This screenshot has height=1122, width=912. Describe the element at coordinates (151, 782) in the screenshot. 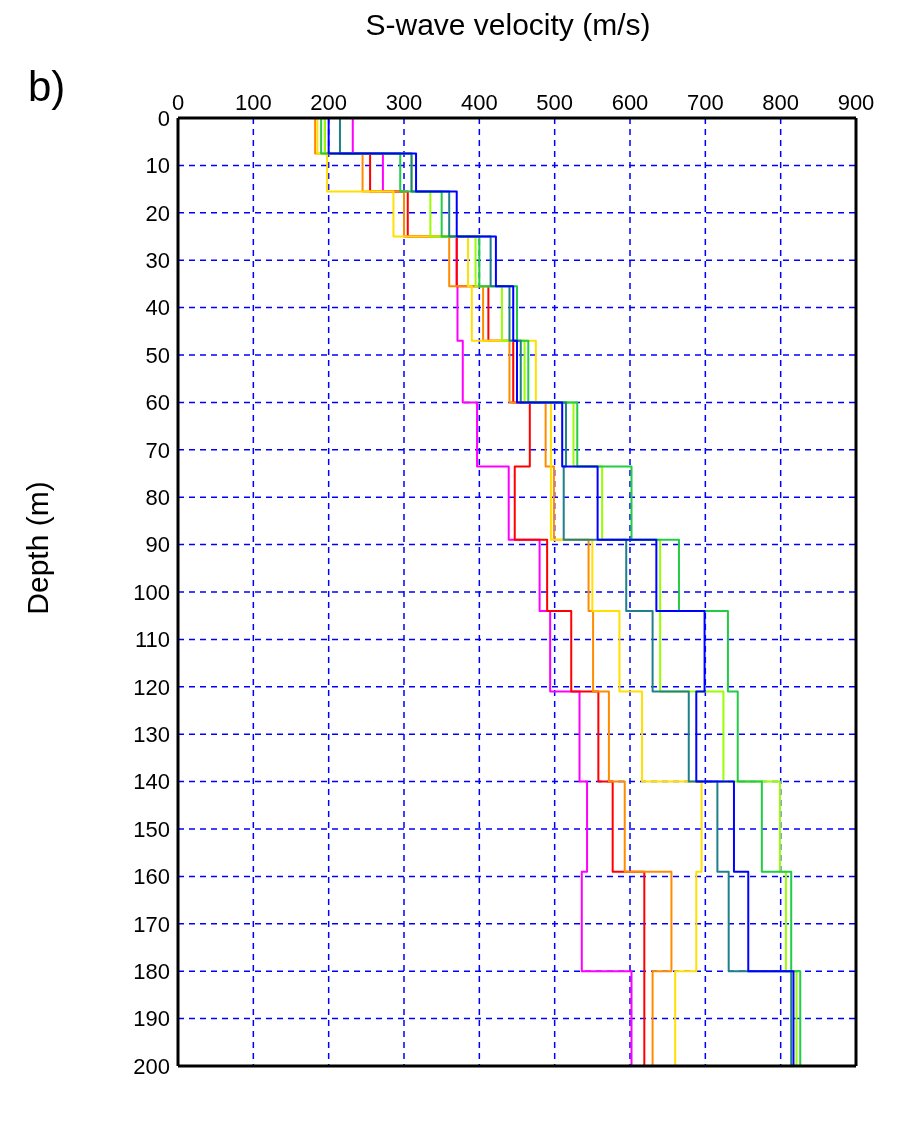

I see `y-tick-label: 140` at that location.